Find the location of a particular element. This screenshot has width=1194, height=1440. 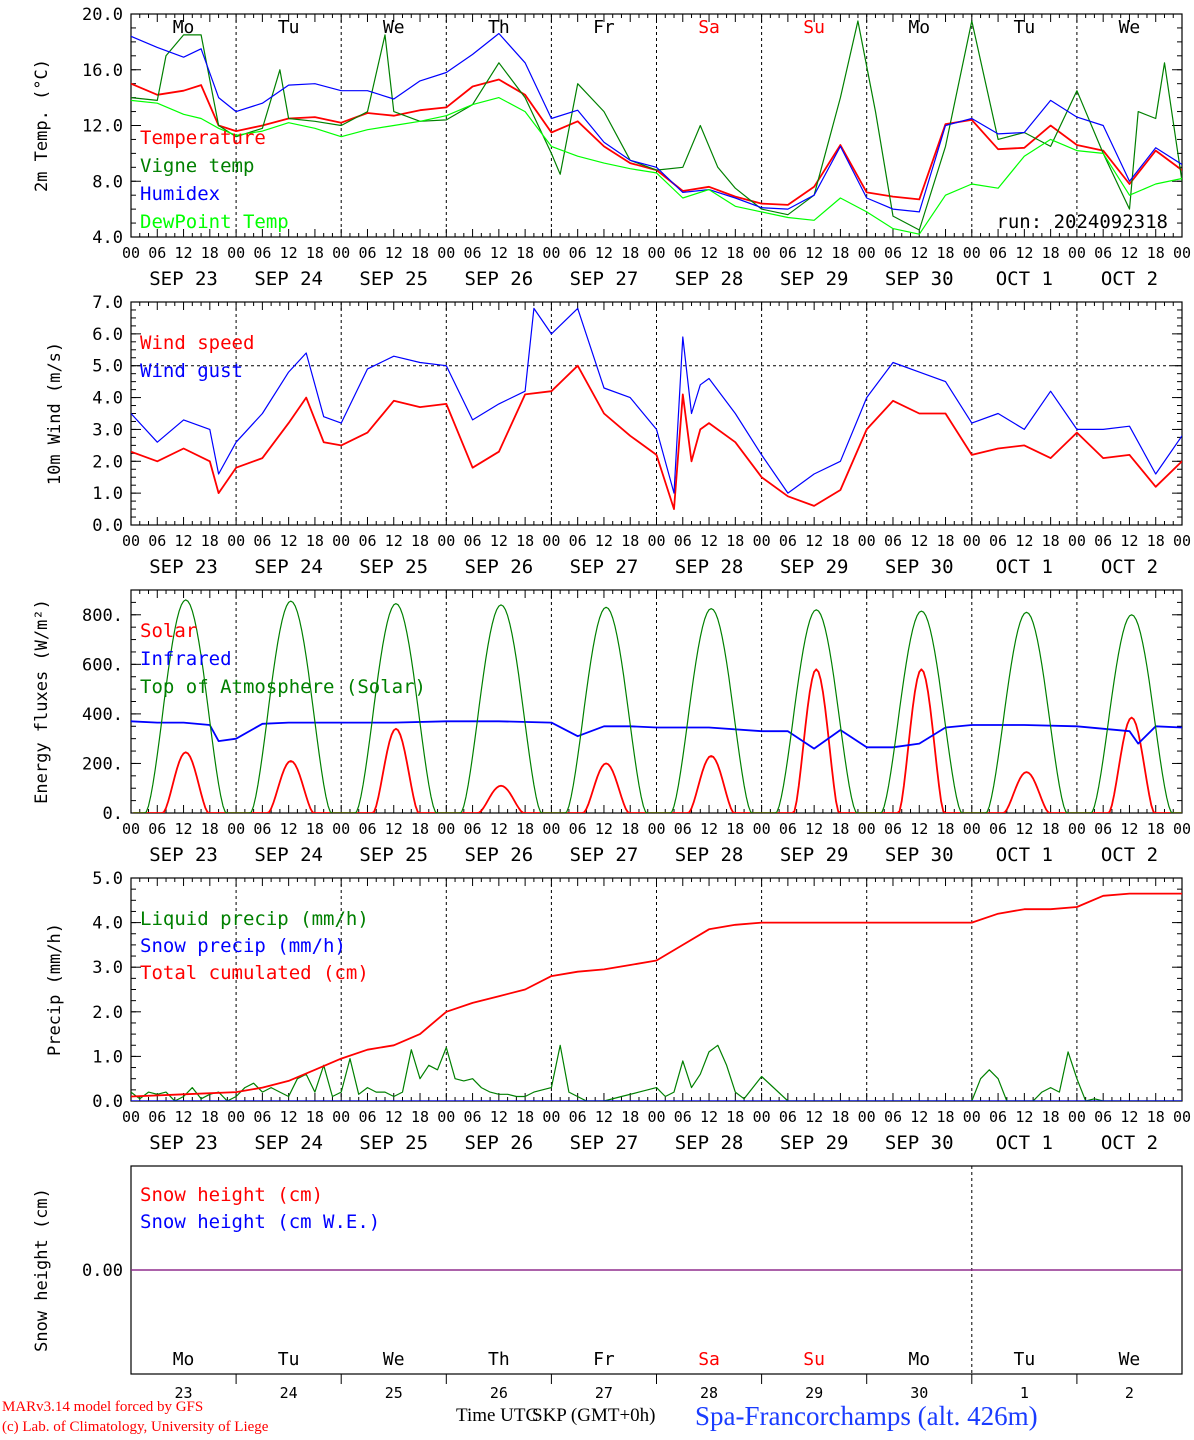

legend-entry: Snow precip (mm/h) is located at coordinates (243, 946).